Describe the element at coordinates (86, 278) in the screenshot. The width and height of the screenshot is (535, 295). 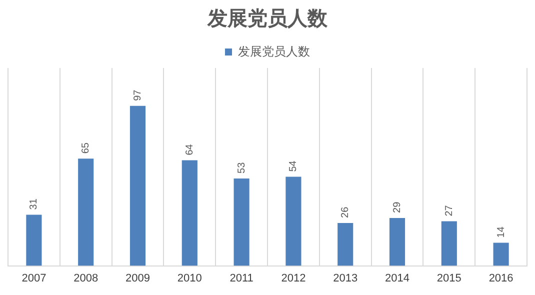
I see `x-tick-label: 2008` at that location.